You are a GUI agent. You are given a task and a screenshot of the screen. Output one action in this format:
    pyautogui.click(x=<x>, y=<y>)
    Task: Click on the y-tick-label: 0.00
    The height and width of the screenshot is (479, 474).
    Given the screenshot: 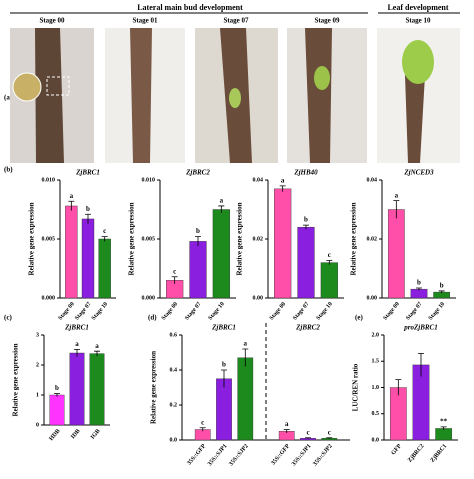 What is the action you would take?
    pyautogui.click(x=372, y=298)
    